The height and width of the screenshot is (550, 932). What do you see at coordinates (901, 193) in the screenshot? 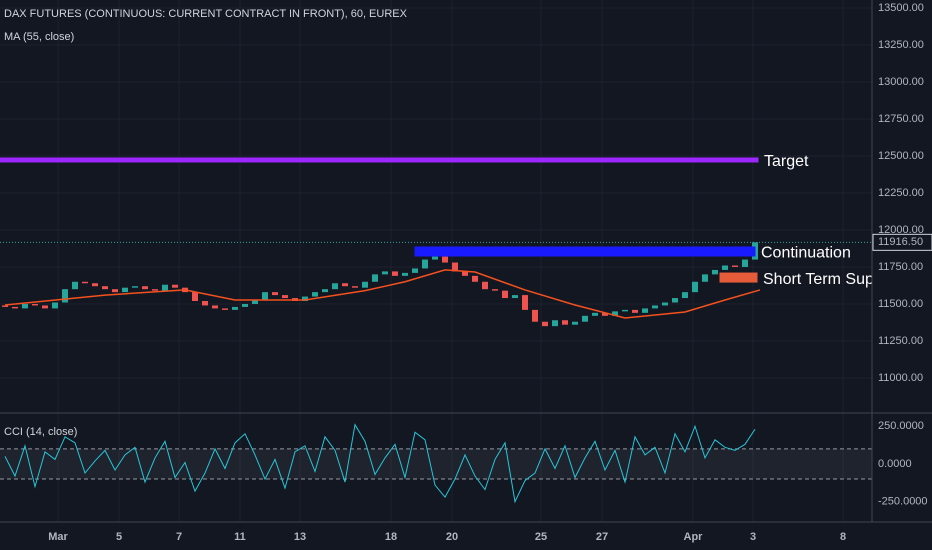
I see `y-tick-label: 12250.00` at bounding box center [901, 193].